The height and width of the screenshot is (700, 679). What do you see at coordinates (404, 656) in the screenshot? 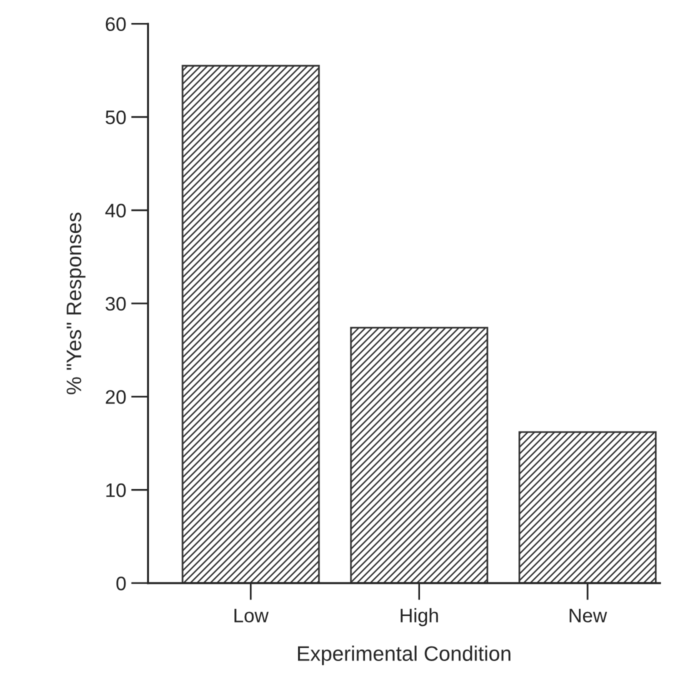
I see `x-axis-title: Experimental Condition` at bounding box center [404, 656].